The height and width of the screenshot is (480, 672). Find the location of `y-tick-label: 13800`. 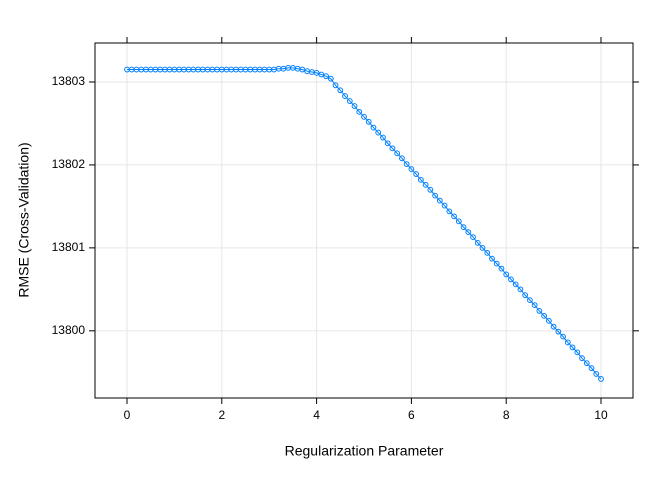

y-tick-label: 13800 is located at coordinates (69, 330).